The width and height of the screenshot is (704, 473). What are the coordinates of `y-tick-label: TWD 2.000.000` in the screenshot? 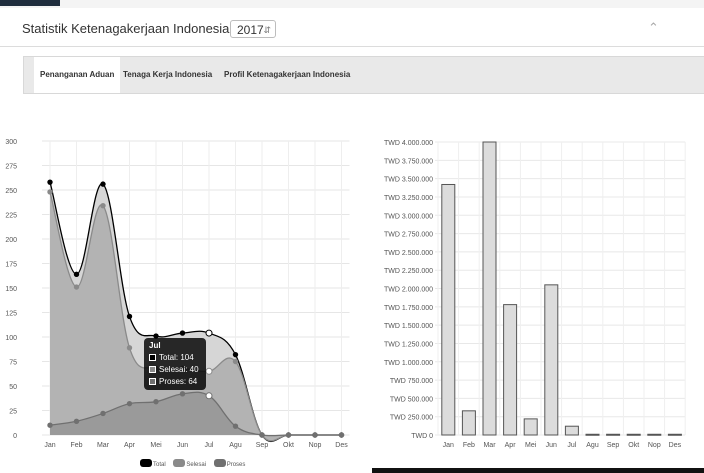 It's located at (408, 290).